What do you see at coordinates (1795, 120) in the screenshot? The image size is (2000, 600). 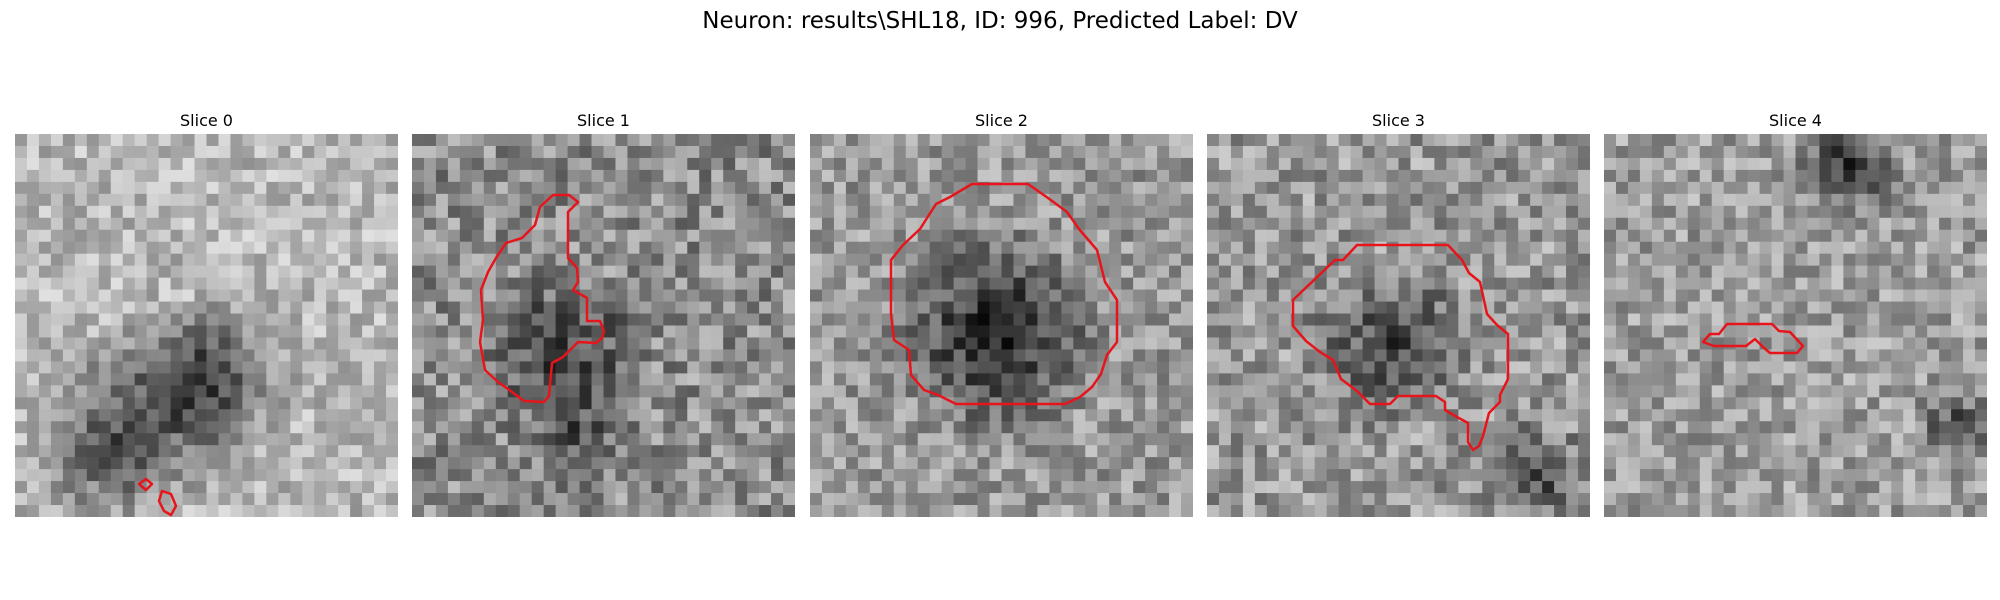 I see `slice-title-4: Slice 4` at bounding box center [1795, 120].